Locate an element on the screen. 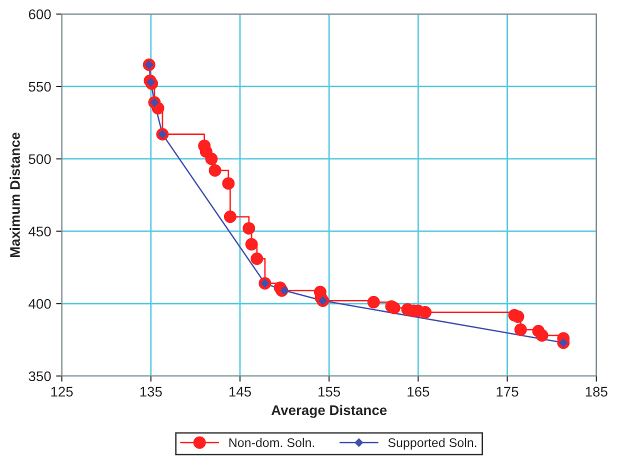 This screenshot has width=618, height=470. legend-label: Supported Soln. is located at coordinates (432, 444).